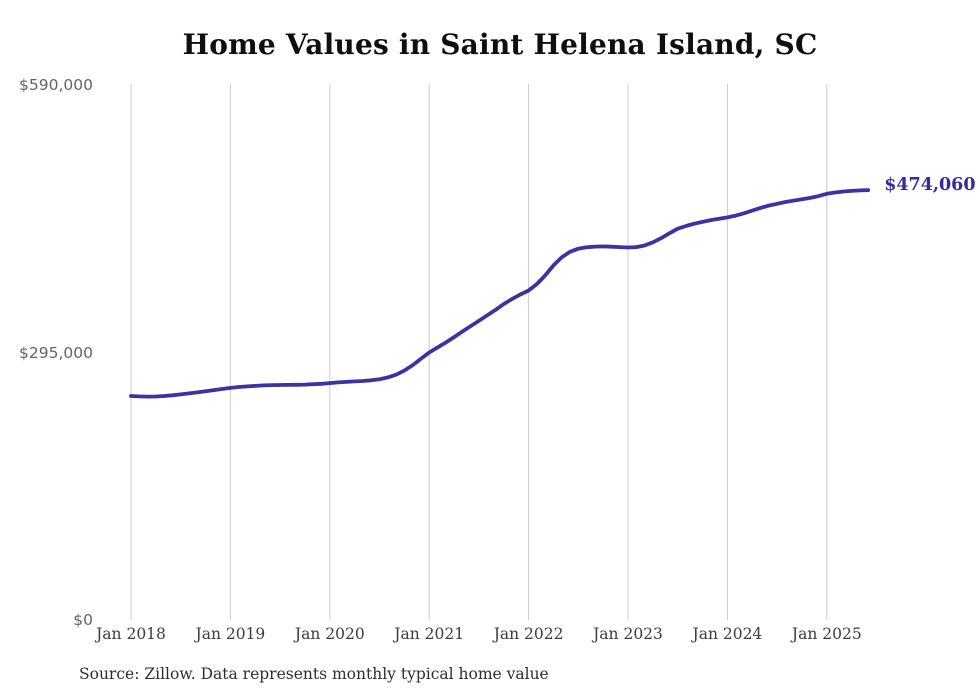 The height and width of the screenshot is (699, 980). What do you see at coordinates (83, 620) in the screenshot?
I see `y-tick-label-0: $0` at bounding box center [83, 620].